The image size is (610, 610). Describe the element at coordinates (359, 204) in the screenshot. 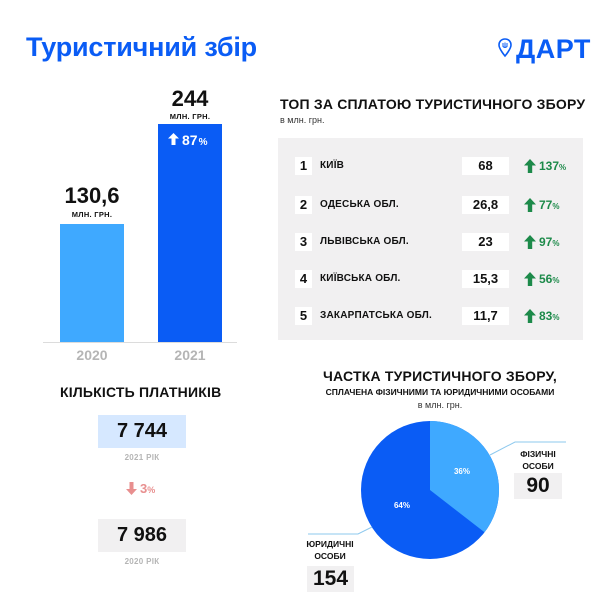

I see `region-name: ОДЕСЬКА ОБЛ.` at that location.